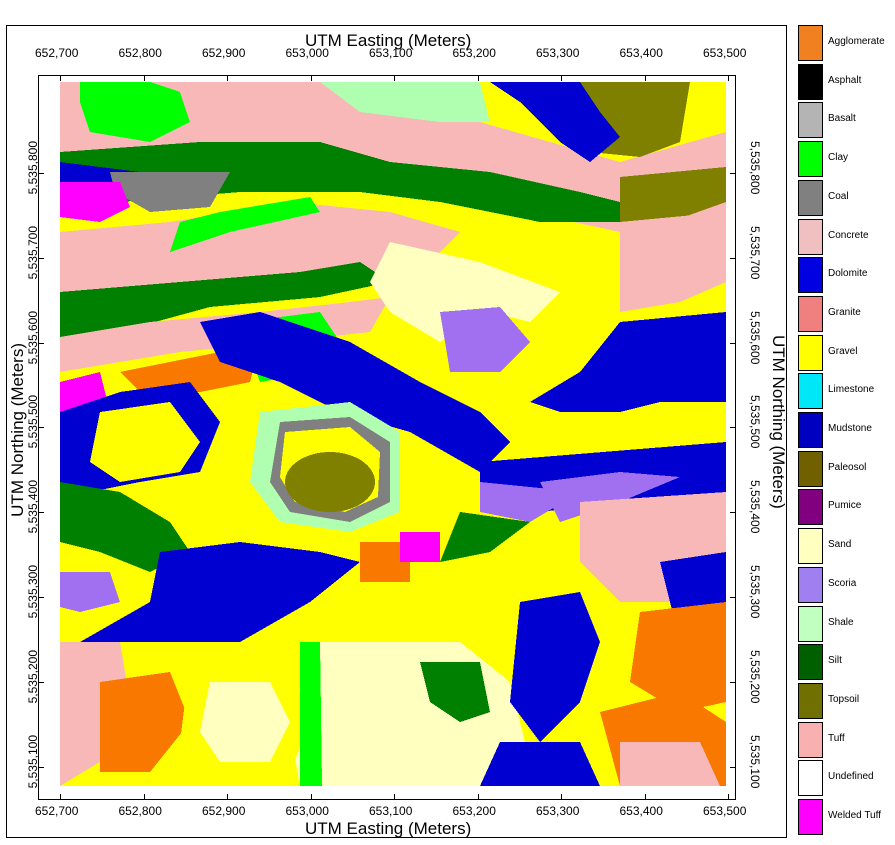 This screenshot has height=845, width=895. Describe the element at coordinates (330, 482) in the screenshot. I see `topsoil-center` at that location.